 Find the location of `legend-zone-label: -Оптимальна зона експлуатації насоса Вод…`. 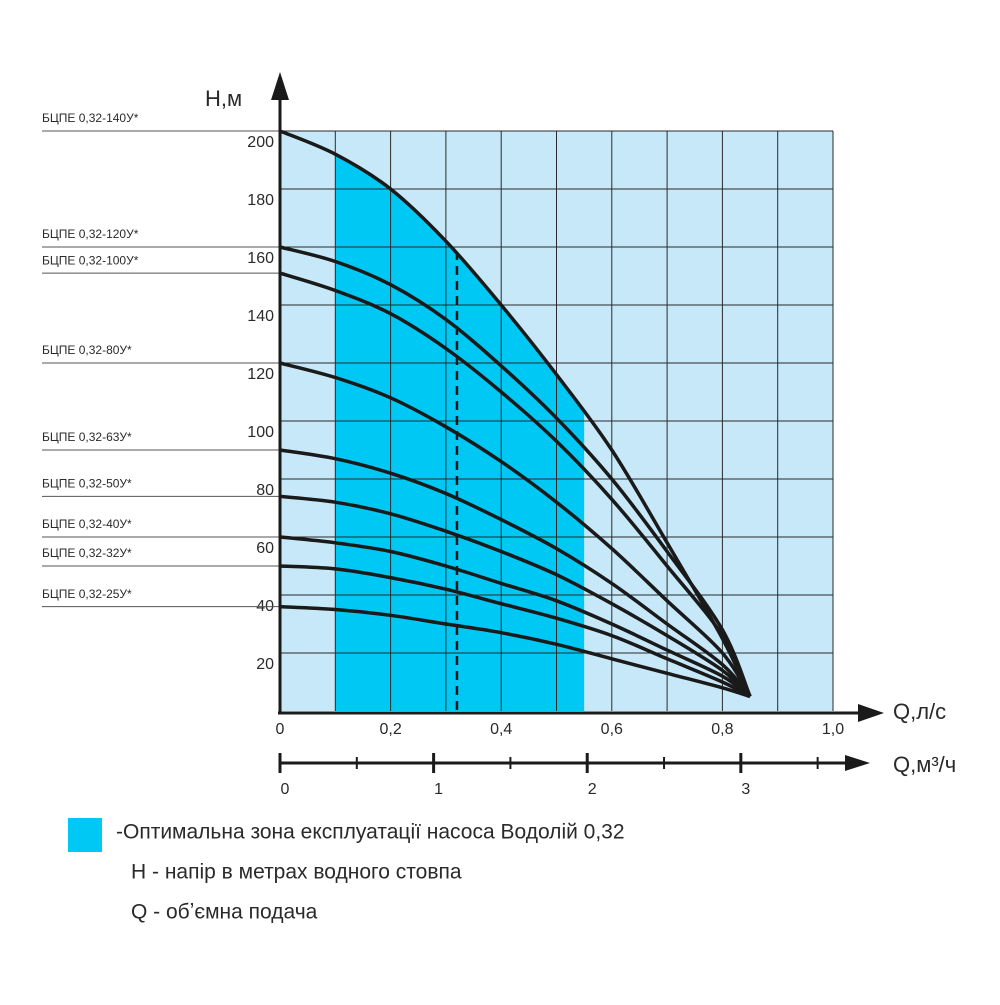

legend-zone-label: -Оптимальна зона експлуатації насоса Вод… is located at coordinates (370, 832).